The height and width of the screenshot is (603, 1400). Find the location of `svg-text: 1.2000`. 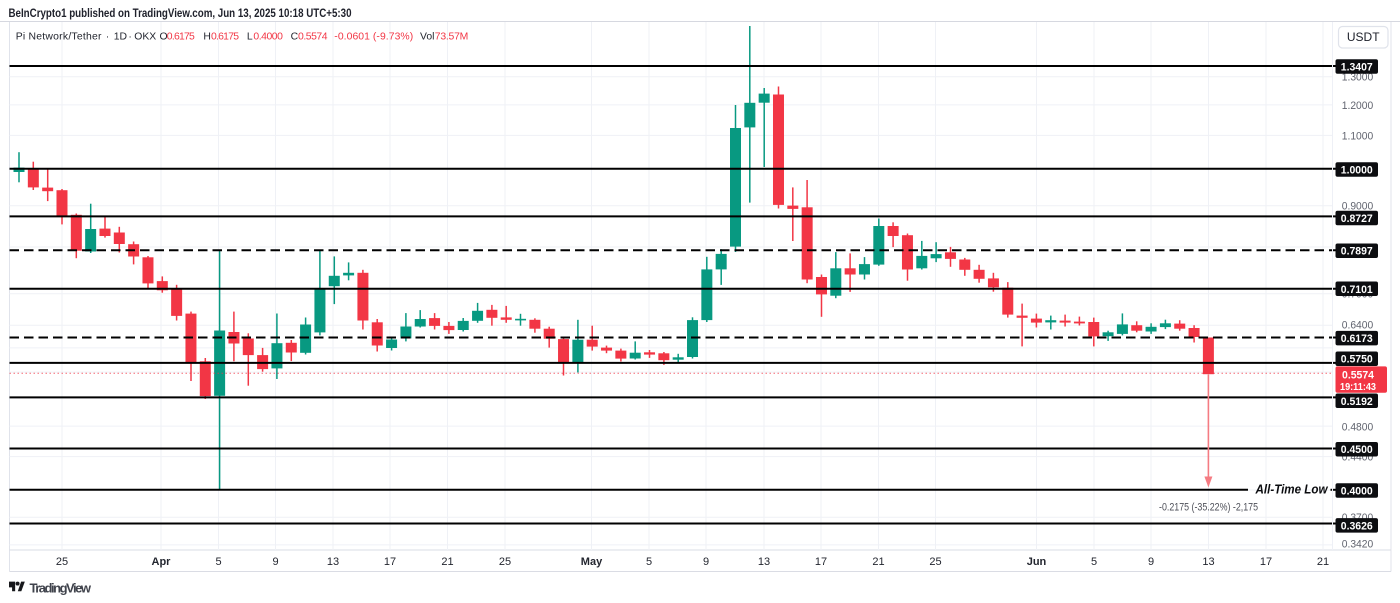

svg-text: 1.2000 is located at coordinates (1358, 106).